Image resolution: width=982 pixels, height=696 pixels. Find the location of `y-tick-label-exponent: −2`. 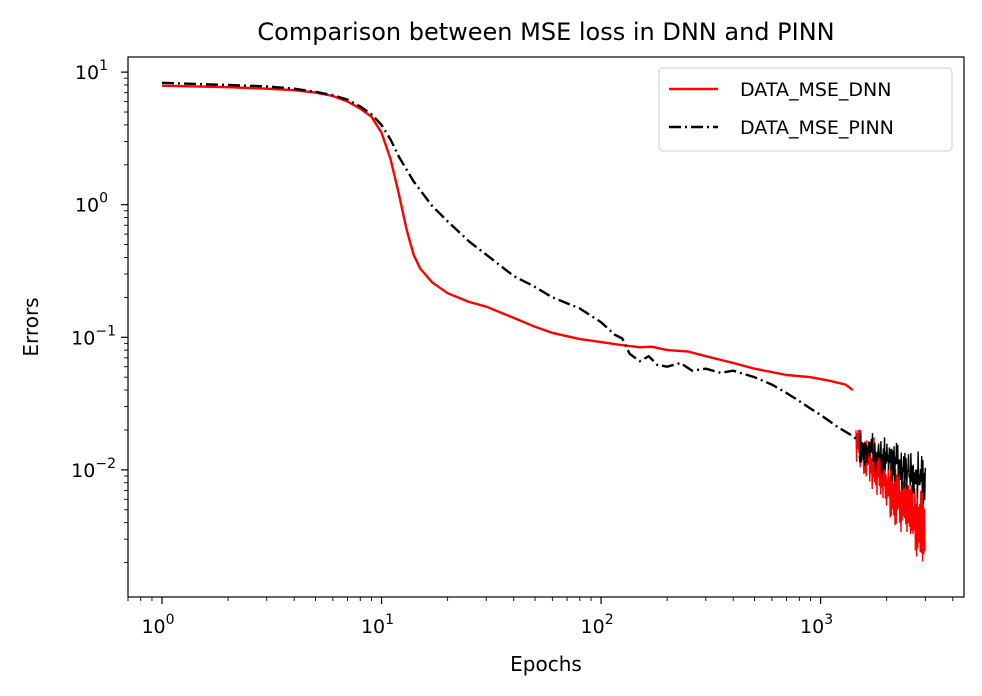

y-tick-label-exponent: −2 is located at coordinates (105, 464).